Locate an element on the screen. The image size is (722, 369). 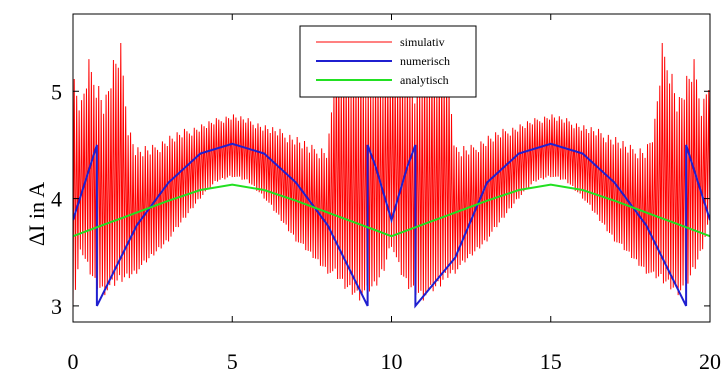
x-tick-label: 0 is located at coordinates (73, 359).